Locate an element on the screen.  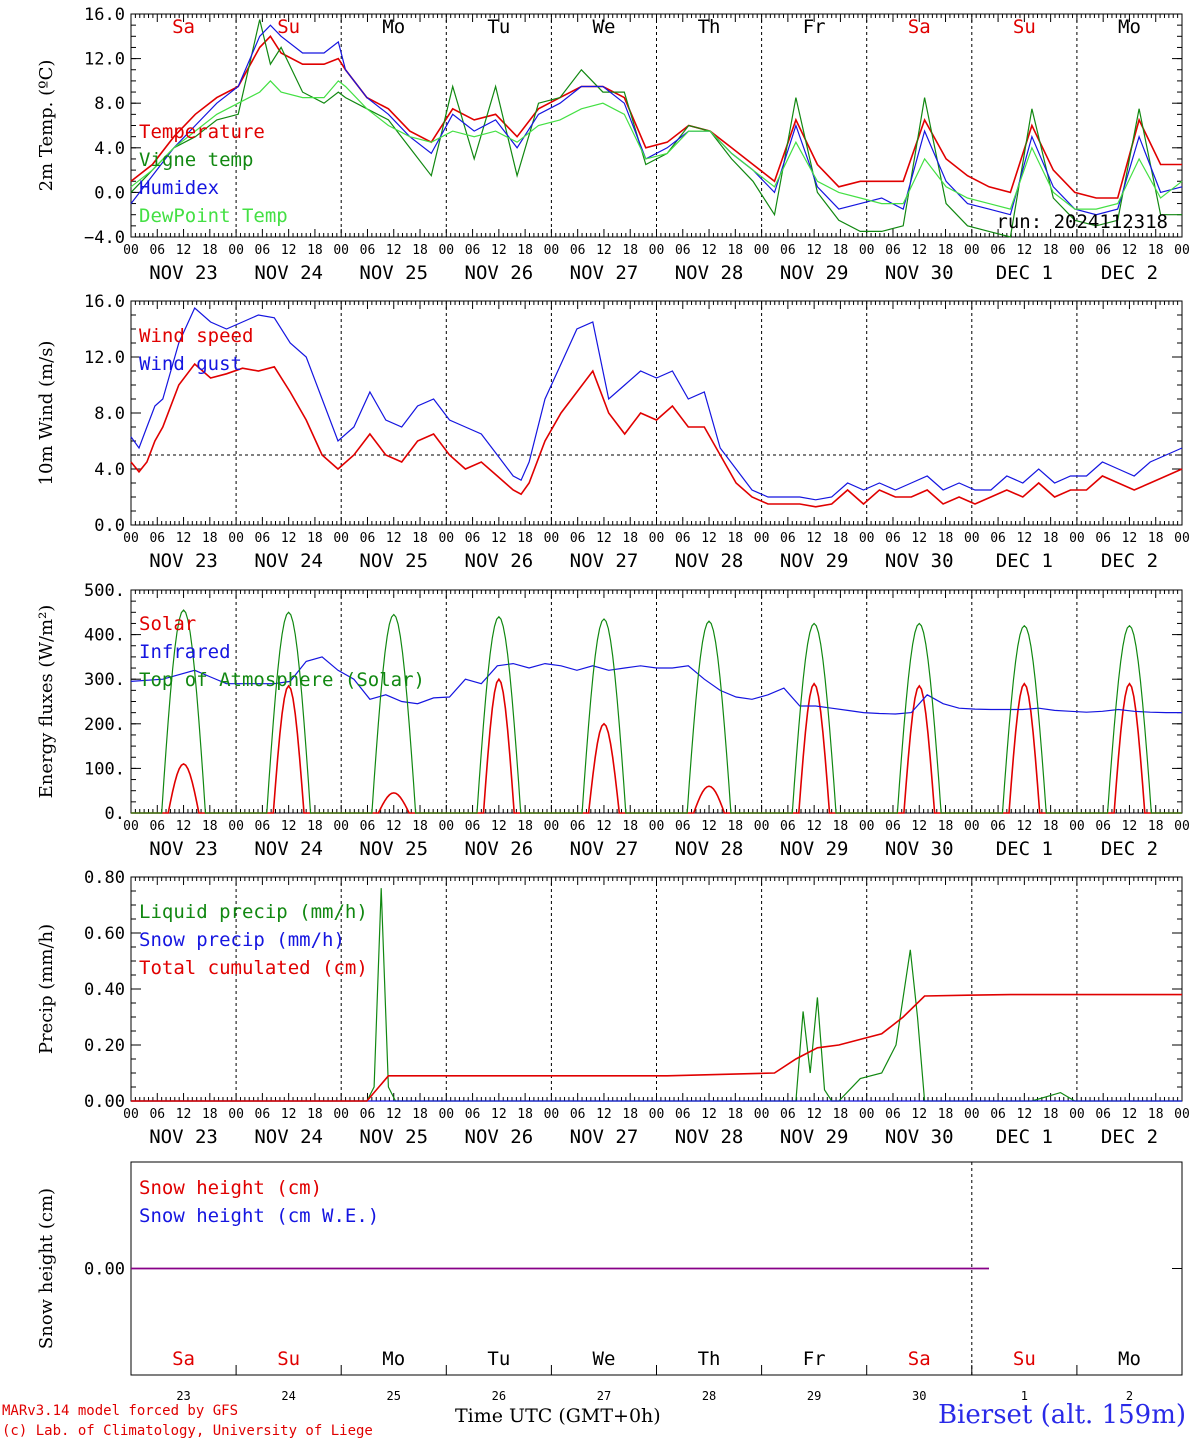
snow-day-number: 25 is located at coordinates (394, 1396).